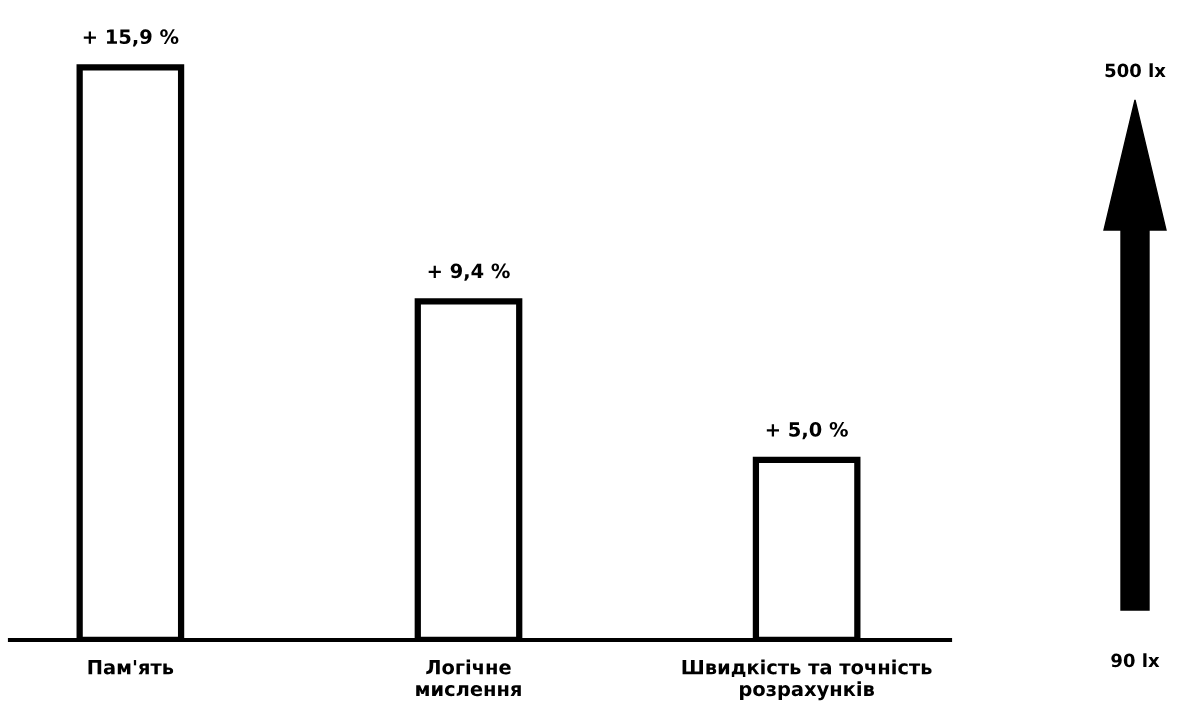 The height and width of the screenshot is (724, 1177). What do you see at coordinates (1135, 70) in the screenshot?
I see `text: 500 lx` at bounding box center [1135, 70].